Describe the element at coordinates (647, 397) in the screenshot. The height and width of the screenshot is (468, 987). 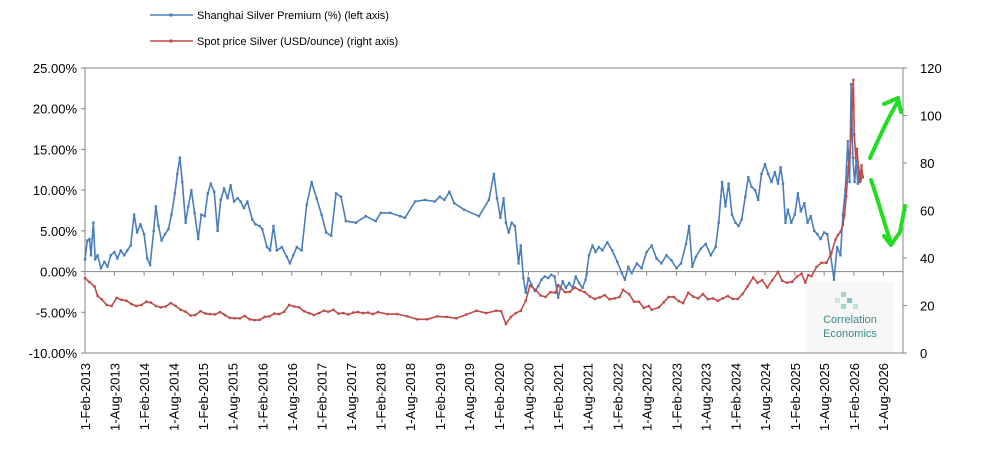
I see `x-tick-label: 1-Aug-2022` at that location.